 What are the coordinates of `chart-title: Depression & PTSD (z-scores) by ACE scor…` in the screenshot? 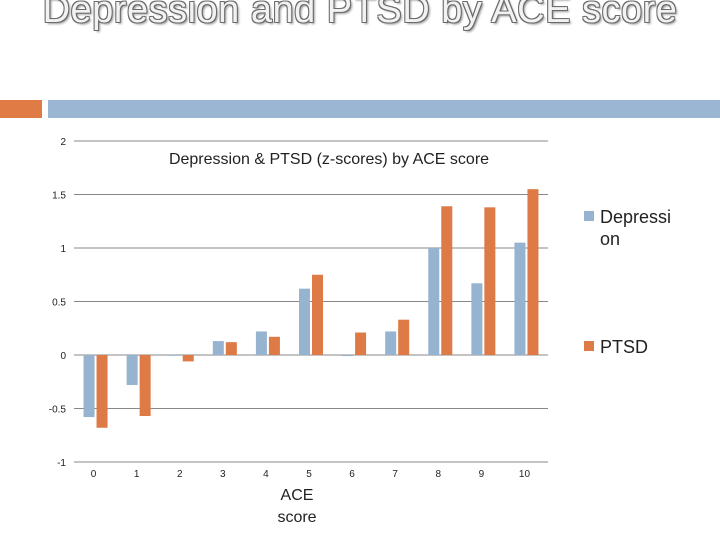 It's located at (329, 159).